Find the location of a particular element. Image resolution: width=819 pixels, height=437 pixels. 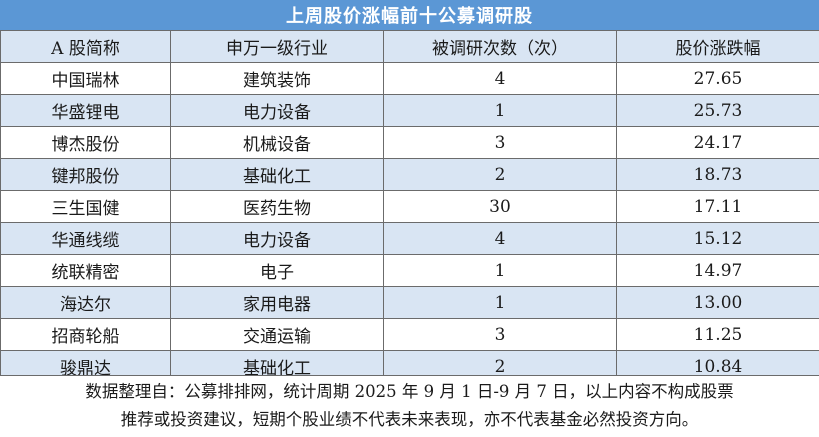

table-row: 华盛锂电 电力设备 1 25.73 is located at coordinates (409, 110).